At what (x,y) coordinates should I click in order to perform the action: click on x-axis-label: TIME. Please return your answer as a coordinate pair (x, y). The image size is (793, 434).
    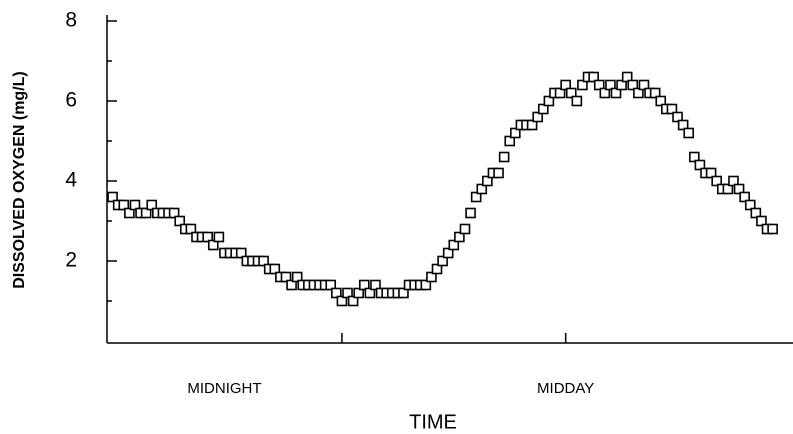
    Looking at the image, I should click on (433, 422).